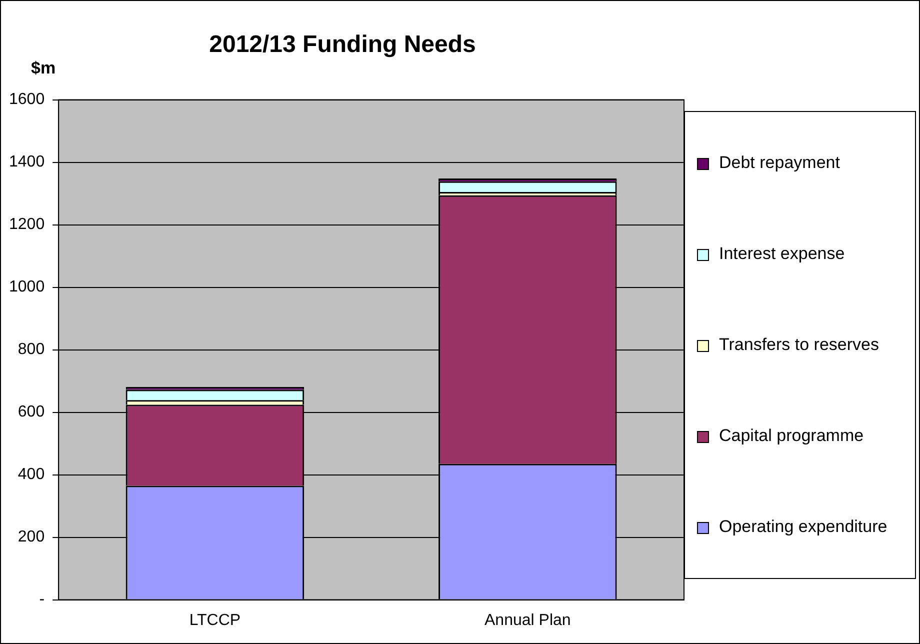 The image size is (920, 644). What do you see at coordinates (792, 435) in the screenshot?
I see `legend-label: Capital programme` at bounding box center [792, 435].